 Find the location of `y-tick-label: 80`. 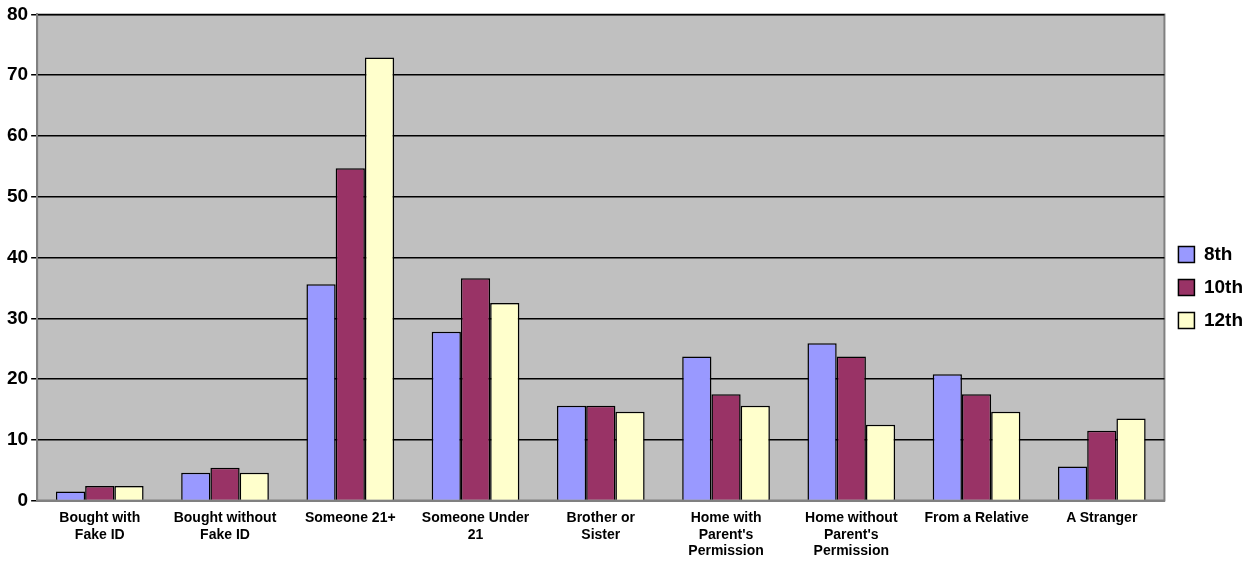

y-tick-label: 80 is located at coordinates (17, 13).